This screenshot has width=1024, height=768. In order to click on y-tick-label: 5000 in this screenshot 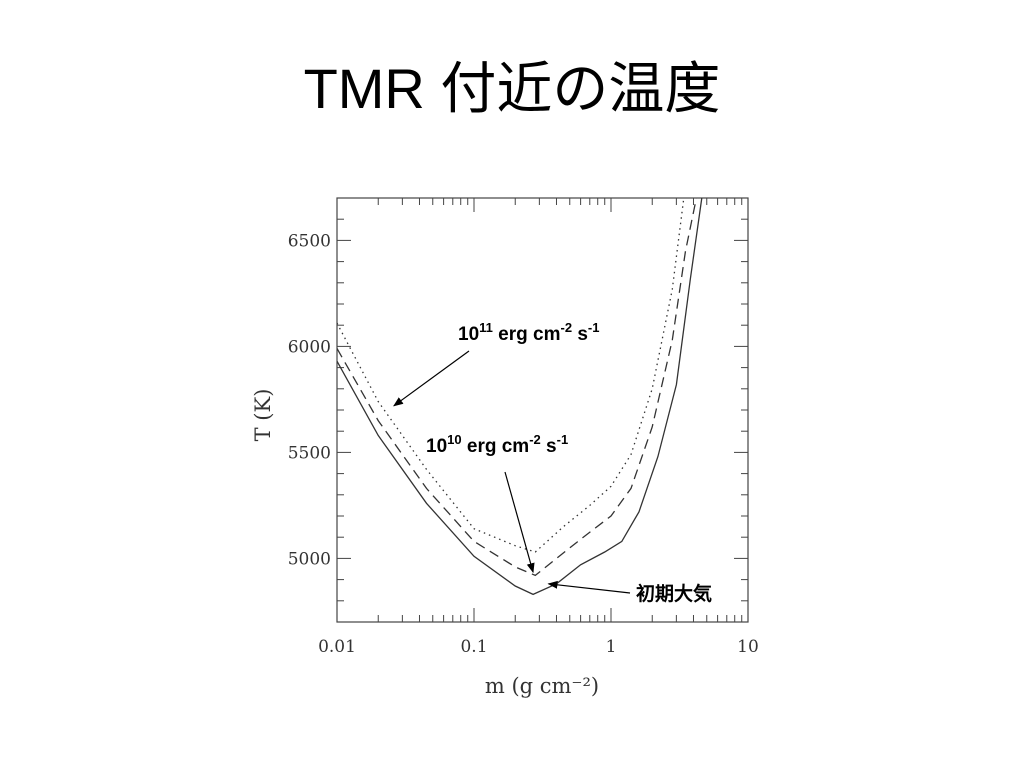, I will do `click(309, 559)`.